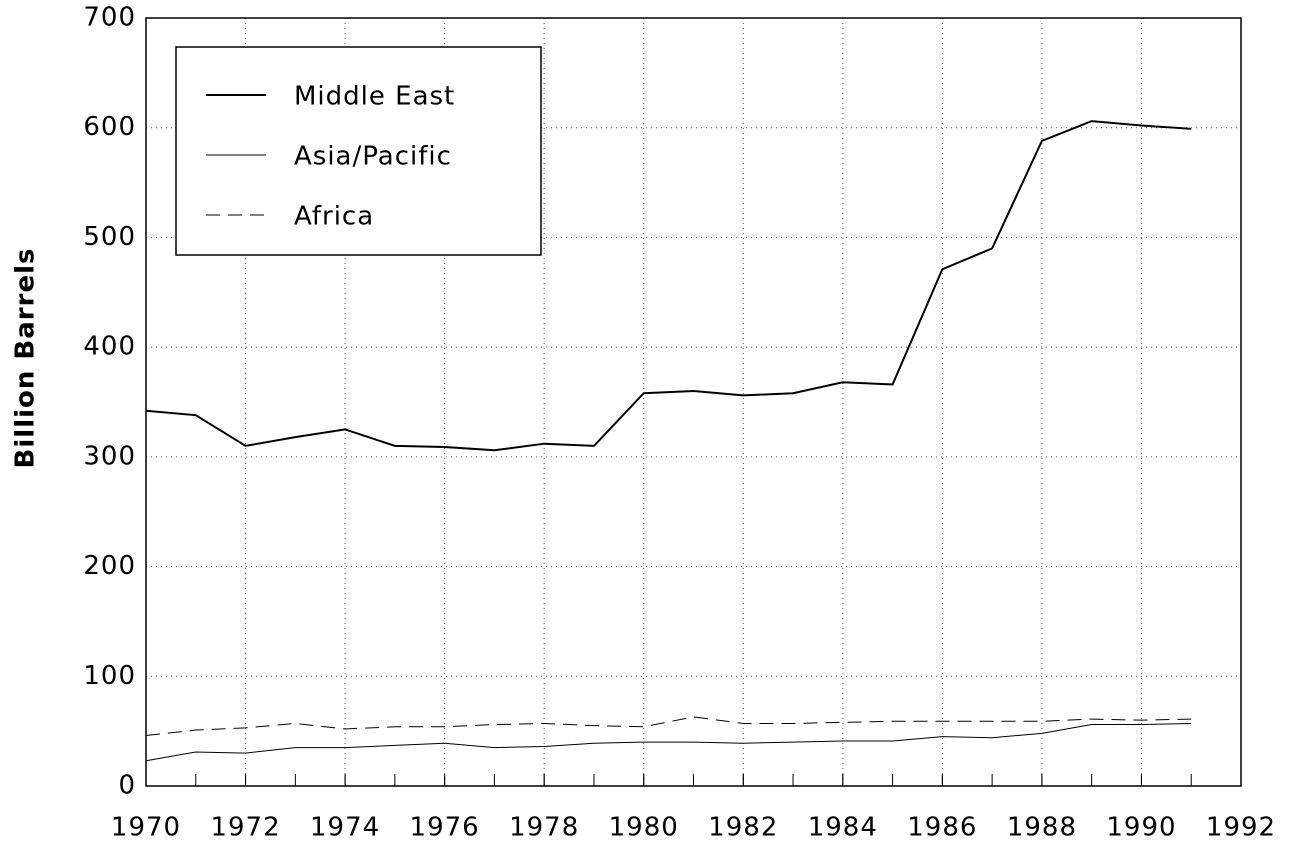 The width and height of the screenshot is (1291, 848). I want to click on x-tick-label: 1992, so click(1241, 828).